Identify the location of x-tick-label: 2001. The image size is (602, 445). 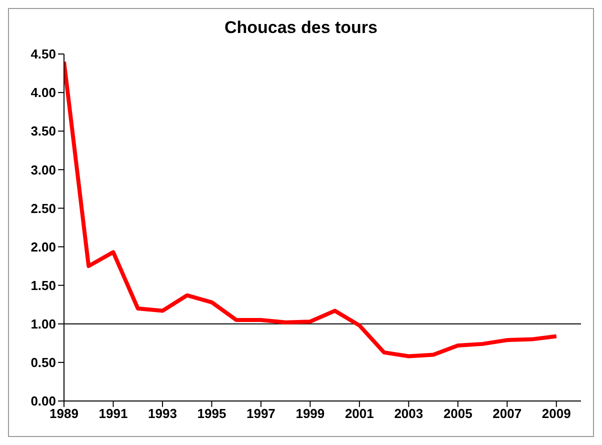
(359, 414).